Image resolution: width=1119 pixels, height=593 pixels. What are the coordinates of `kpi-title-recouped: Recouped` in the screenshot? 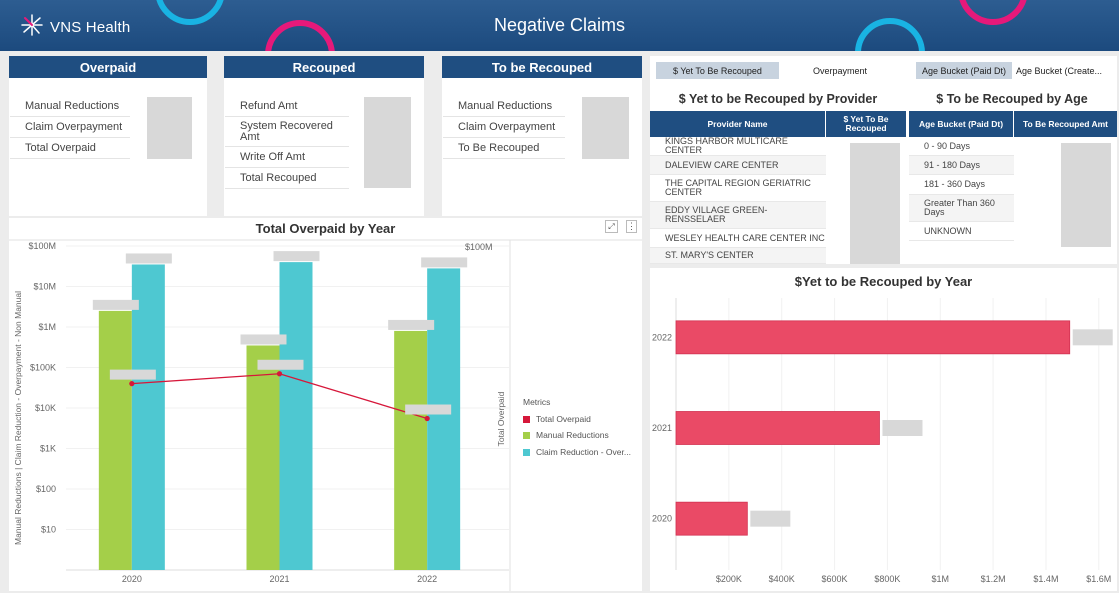 It's located at (324, 67).